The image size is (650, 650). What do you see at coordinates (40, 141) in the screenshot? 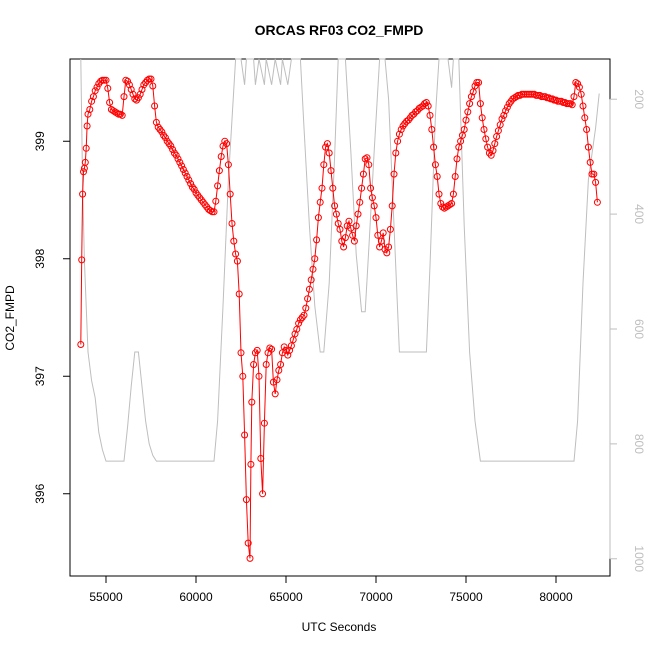
I see `y-tick-label: 399` at bounding box center [40, 141].